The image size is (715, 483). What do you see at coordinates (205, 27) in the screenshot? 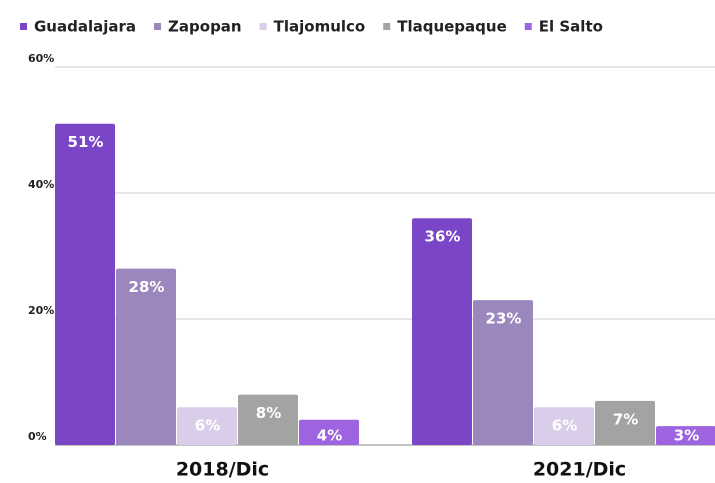
I see `legend-label: Zapopan` at bounding box center [205, 27].